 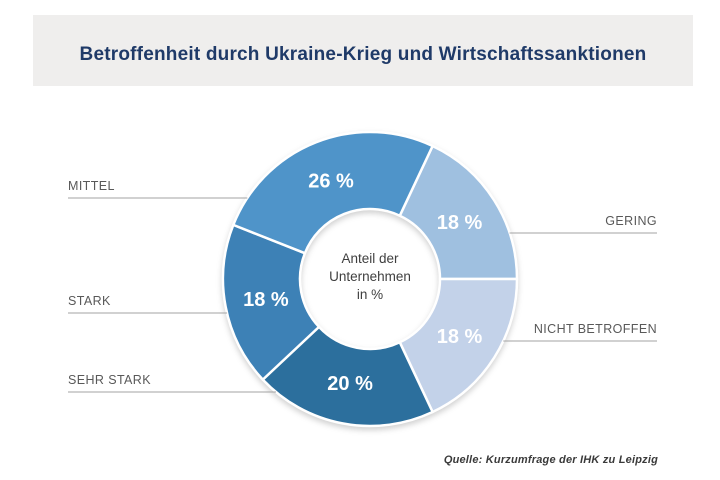 What do you see at coordinates (631, 221) in the screenshot?
I see `category-label-gering: GERING` at bounding box center [631, 221].